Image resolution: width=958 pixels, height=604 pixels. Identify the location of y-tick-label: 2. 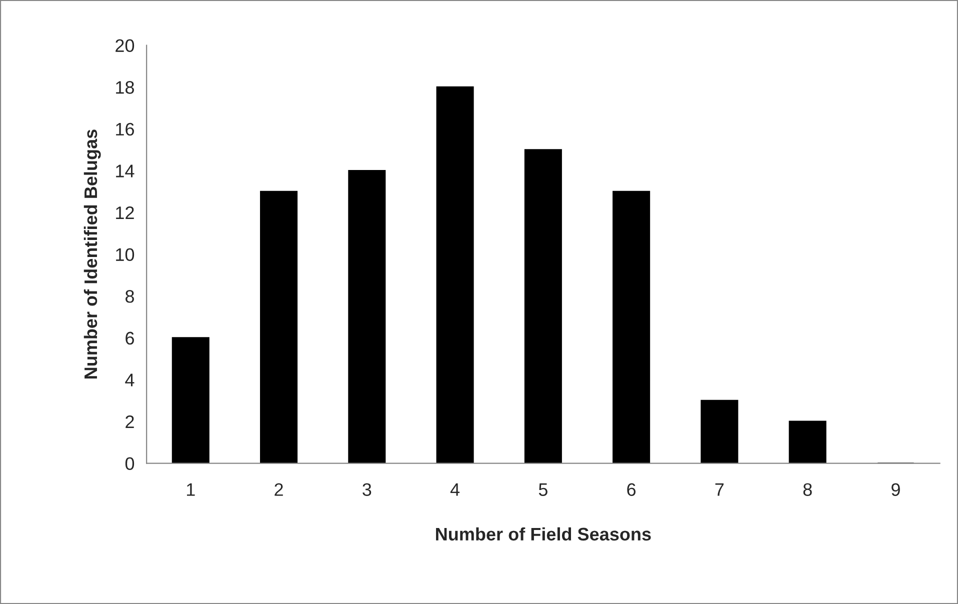
(130, 421).